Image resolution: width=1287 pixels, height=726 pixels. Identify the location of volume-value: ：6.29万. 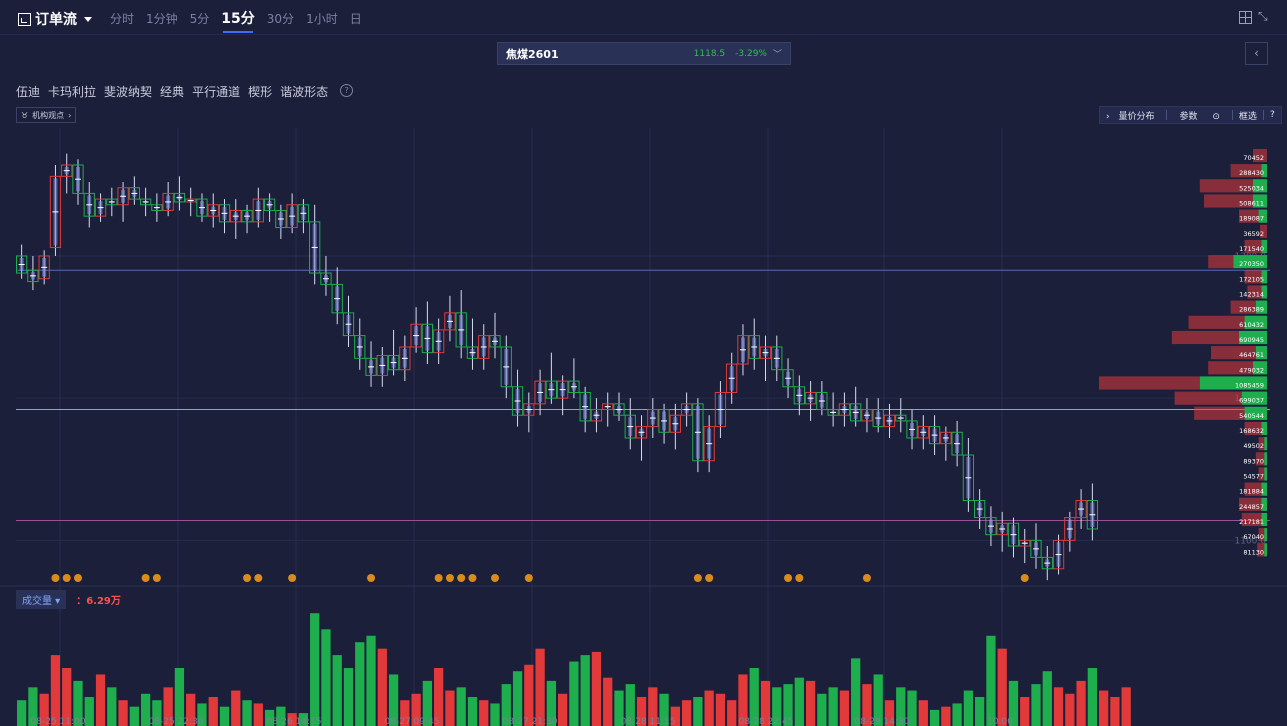
(98, 601).